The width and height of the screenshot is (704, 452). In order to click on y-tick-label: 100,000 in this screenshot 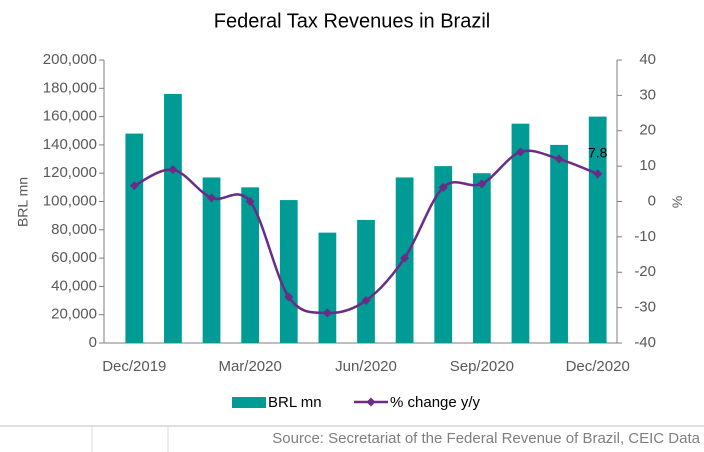, I will do `click(70, 200)`.